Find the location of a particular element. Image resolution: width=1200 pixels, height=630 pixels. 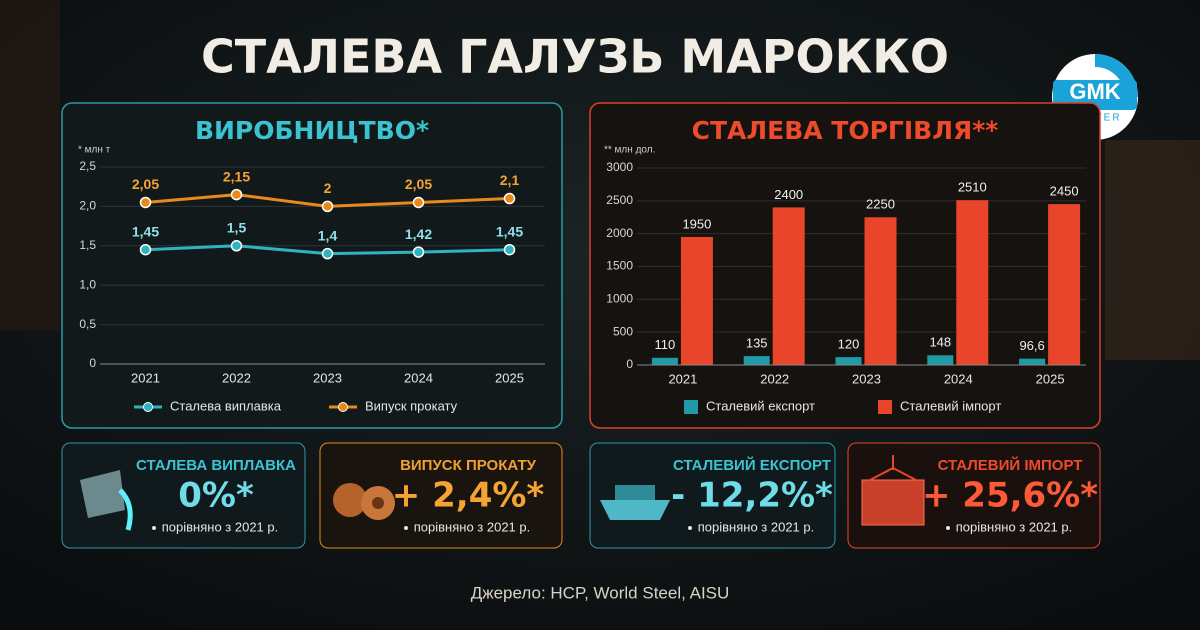

source: Джерело: HCP, World Steel, AISU is located at coordinates (600, 592).